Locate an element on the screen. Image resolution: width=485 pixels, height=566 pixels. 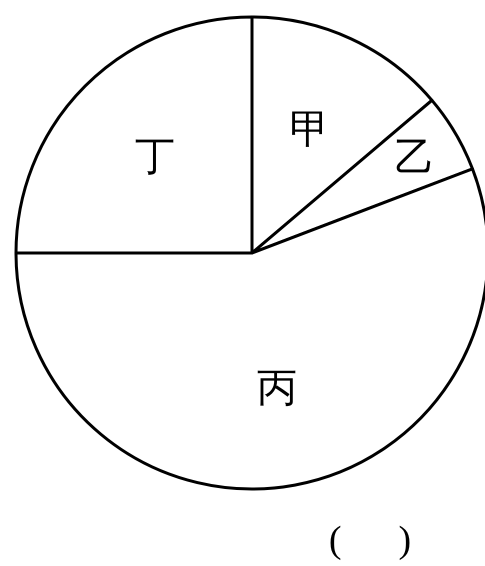
slice-label: 甲 is located at coordinates (310, 129).